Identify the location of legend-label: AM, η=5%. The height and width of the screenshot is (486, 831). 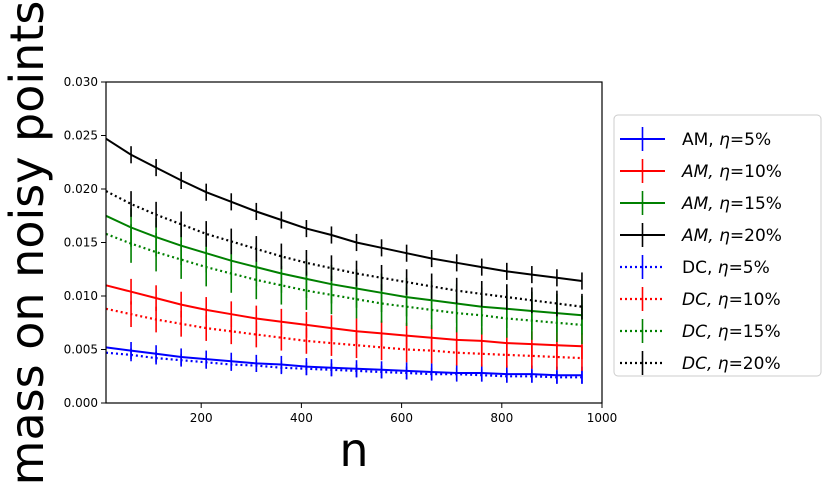
(726, 140).